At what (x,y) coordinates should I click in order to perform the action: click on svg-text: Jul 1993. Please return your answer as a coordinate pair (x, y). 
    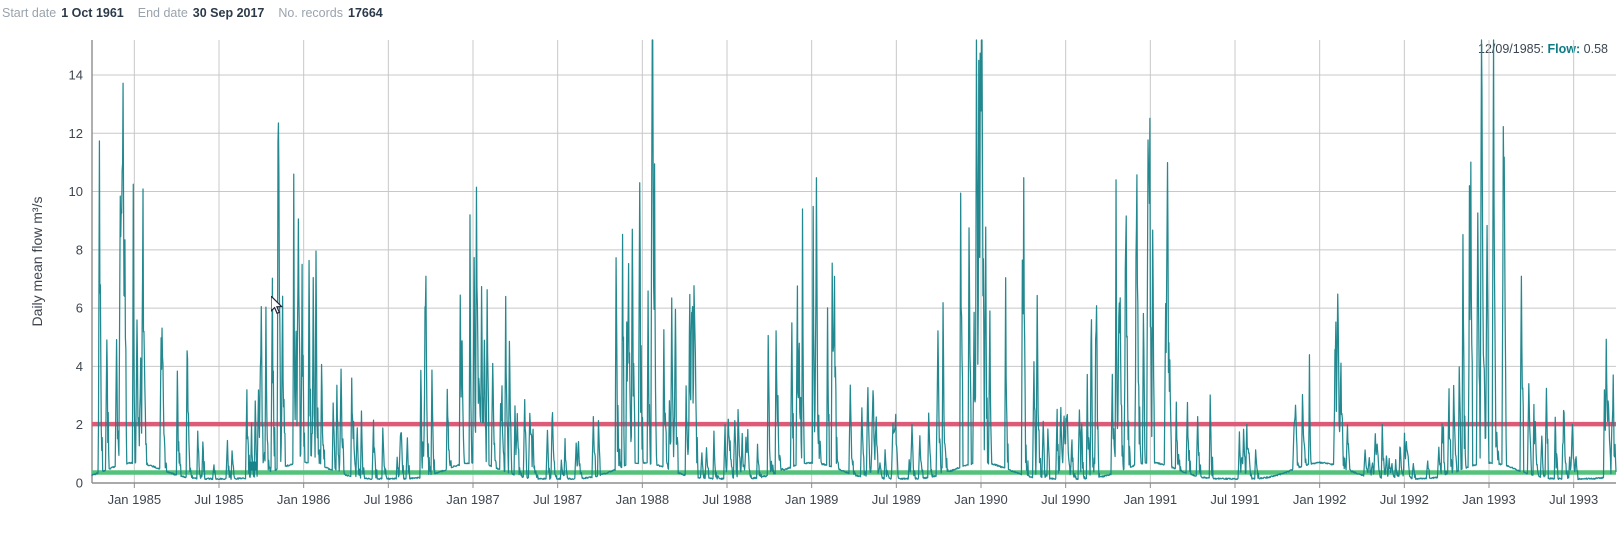
    Looking at the image, I should click on (1573, 499).